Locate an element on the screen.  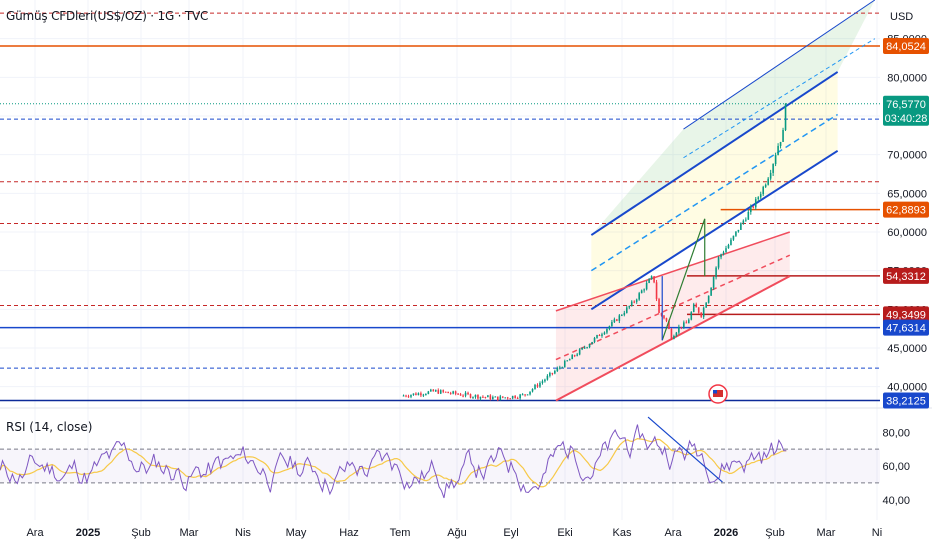
blue-channel-lower is located at coordinates (714, 230).